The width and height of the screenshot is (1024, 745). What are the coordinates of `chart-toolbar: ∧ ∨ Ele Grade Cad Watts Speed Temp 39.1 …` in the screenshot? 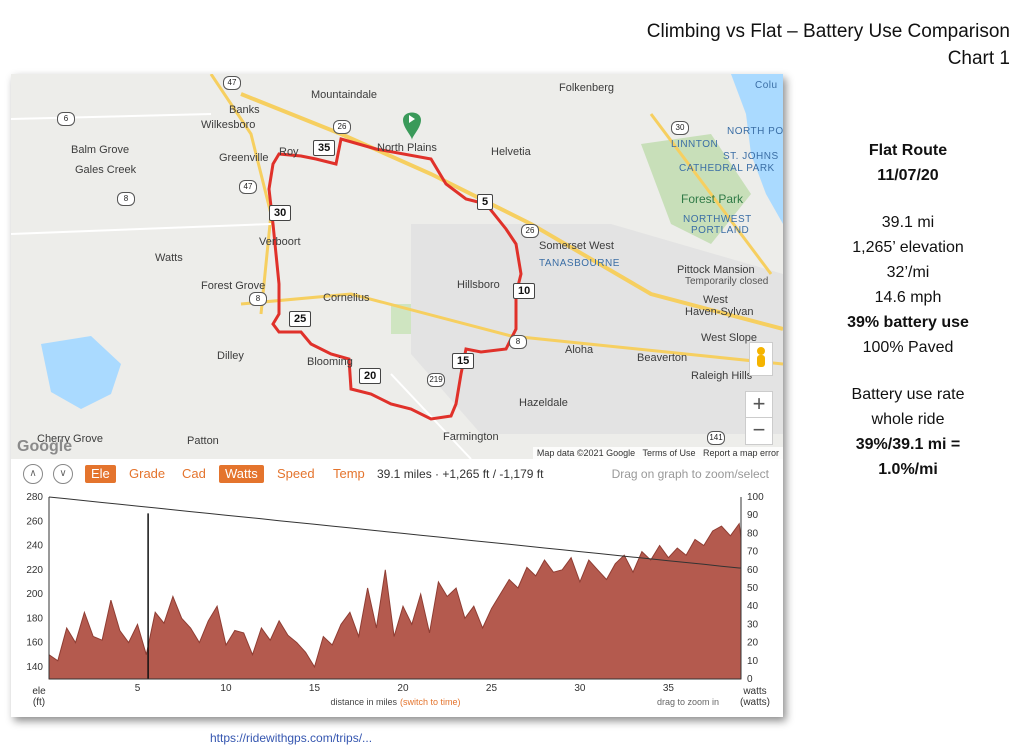 It's located at (397, 474).